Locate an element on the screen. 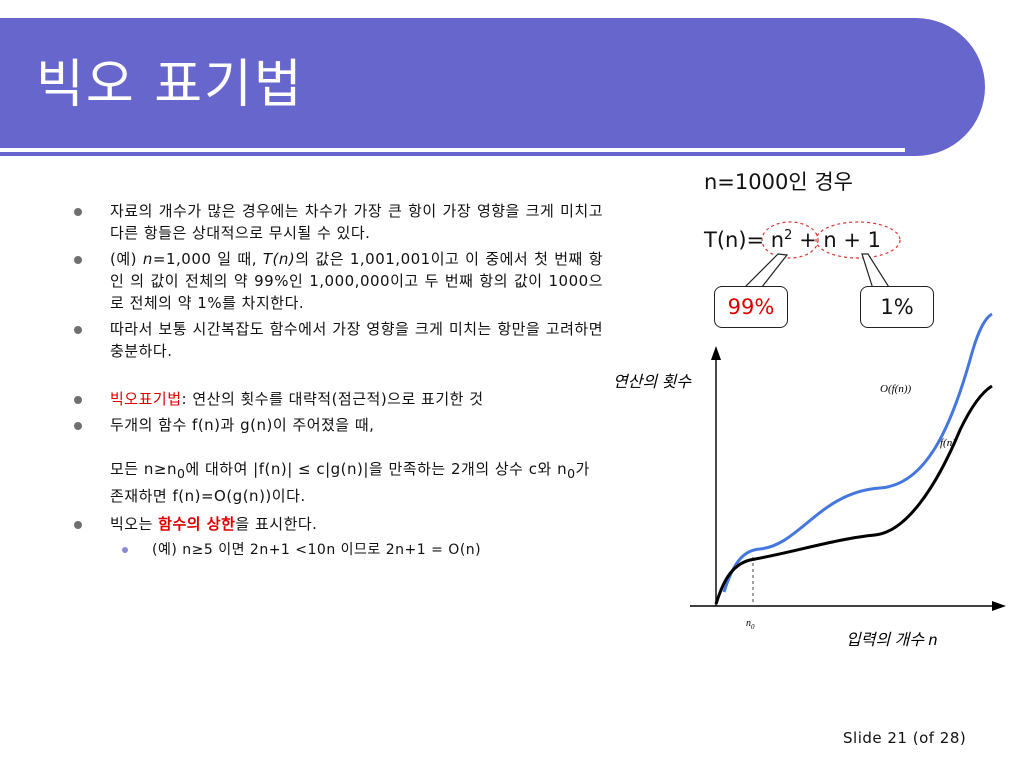  x-axis-arrow-icon is located at coordinates (999, 606).